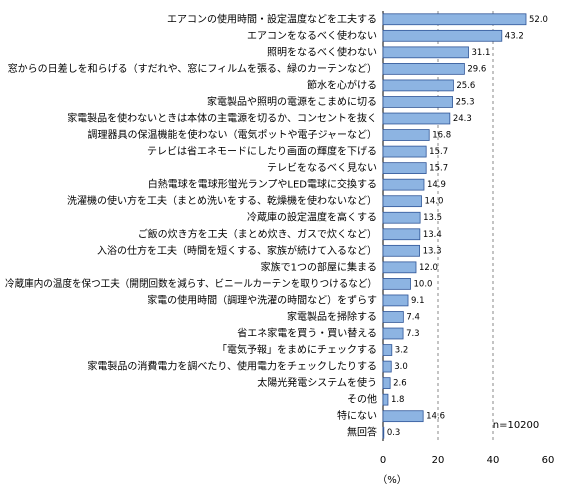 Image resolution: width=564 pixels, height=495 pixels. What do you see at coordinates (222, 118) in the screenshot?
I see `y-tick-label: 家電製品を使わないときは本体の主電源を切るか、コンセントを抜く` at bounding box center [222, 118].